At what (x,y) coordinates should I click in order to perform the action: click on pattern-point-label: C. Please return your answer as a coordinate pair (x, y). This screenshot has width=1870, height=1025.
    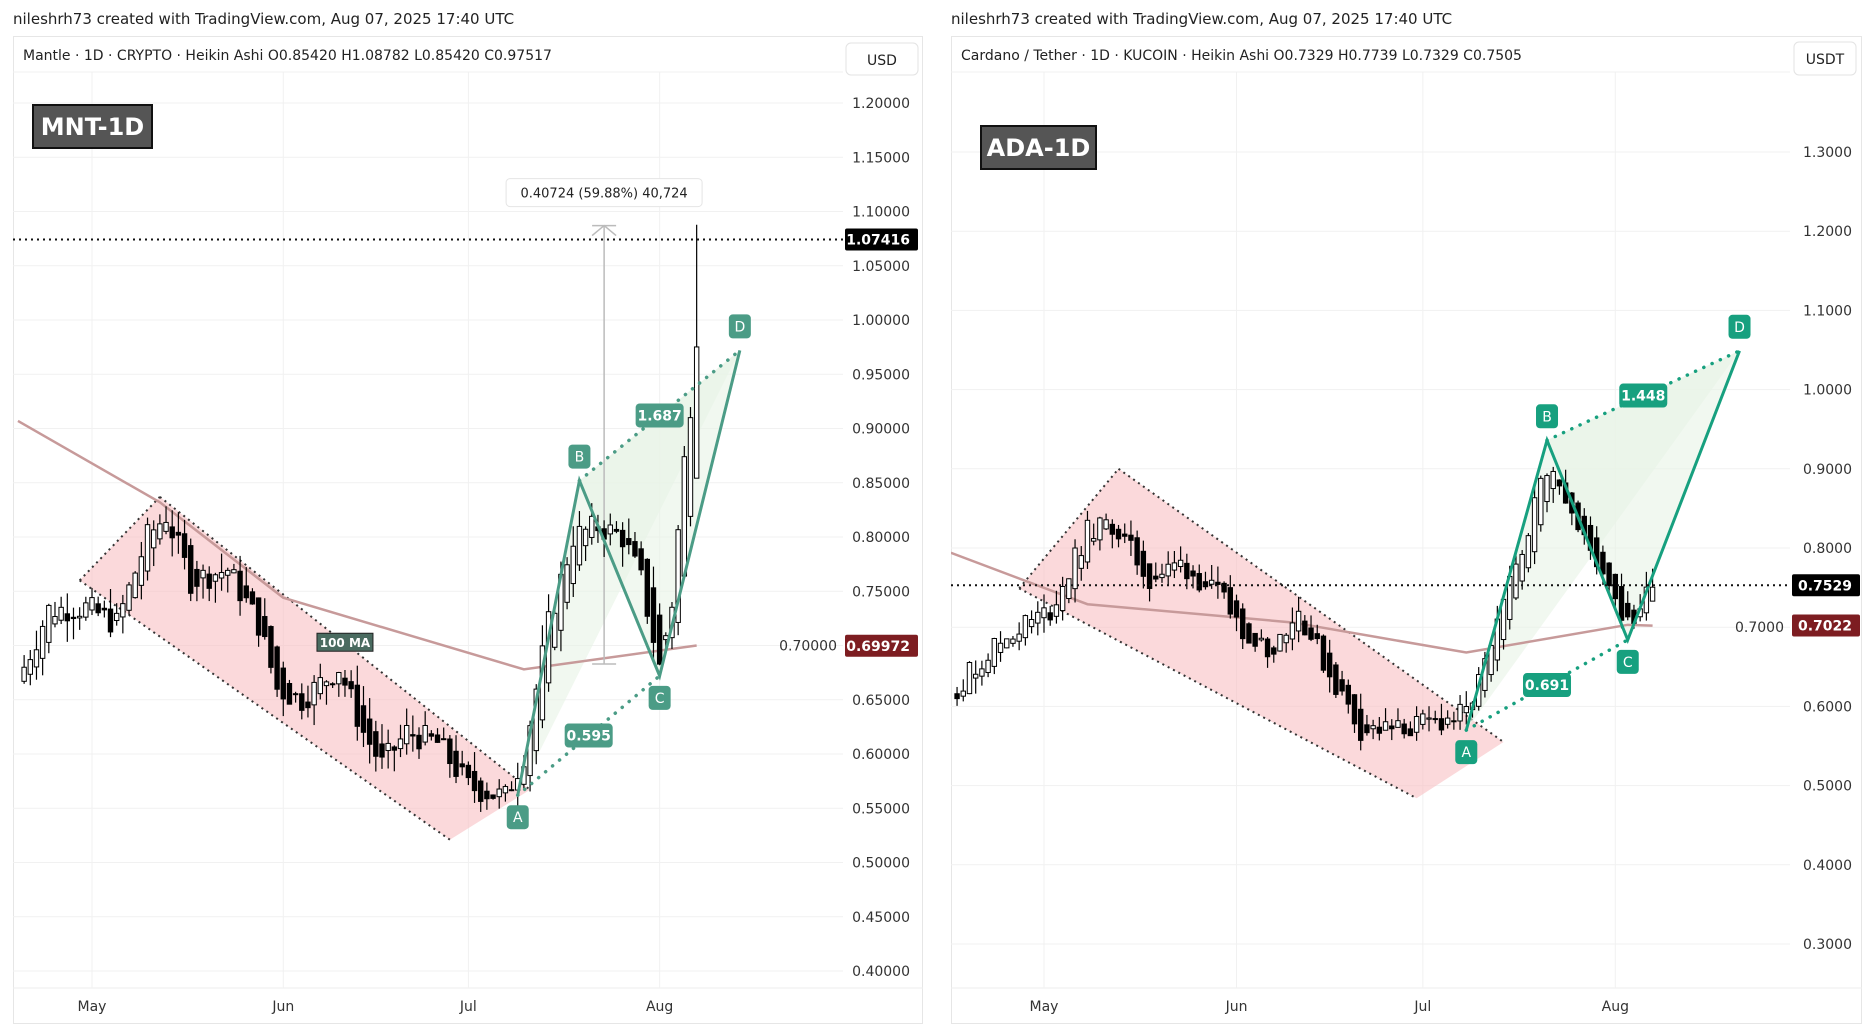
    Looking at the image, I should click on (660, 699).